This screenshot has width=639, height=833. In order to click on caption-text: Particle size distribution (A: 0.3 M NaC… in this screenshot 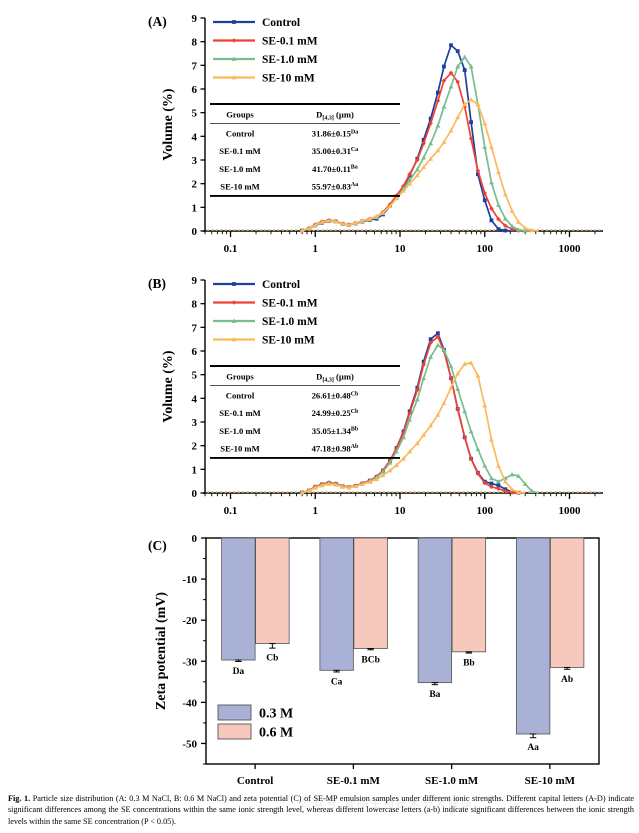, I will do `click(321, 810)`.